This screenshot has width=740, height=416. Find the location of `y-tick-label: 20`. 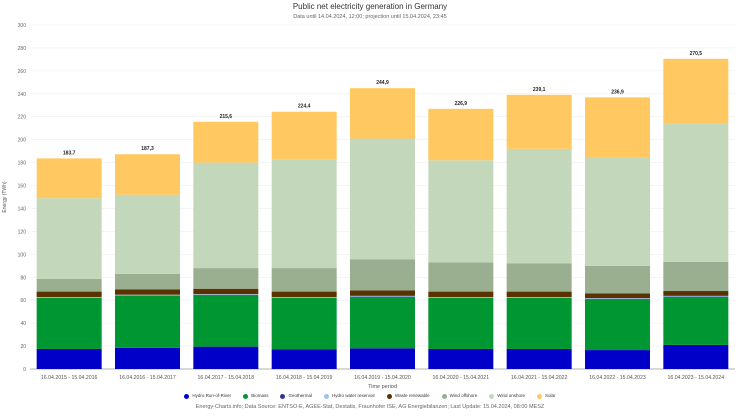

y-tick-label: 20 is located at coordinates (23, 347).